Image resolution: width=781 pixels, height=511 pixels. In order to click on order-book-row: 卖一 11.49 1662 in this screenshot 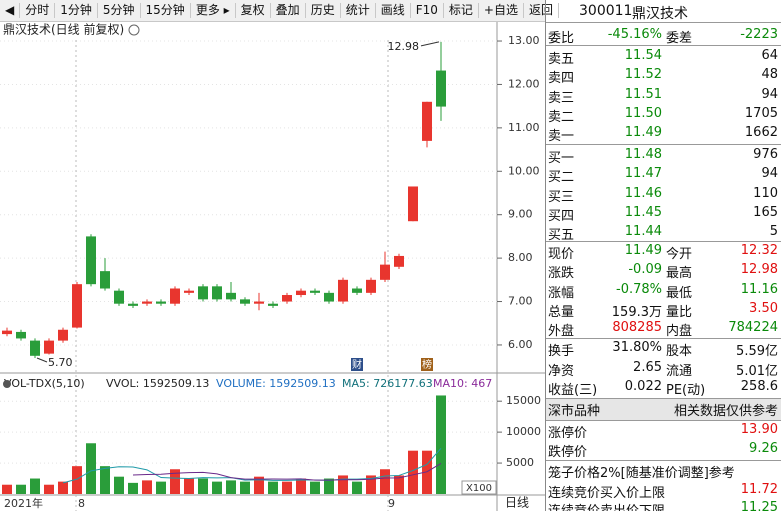, I will do `click(663, 134)`.